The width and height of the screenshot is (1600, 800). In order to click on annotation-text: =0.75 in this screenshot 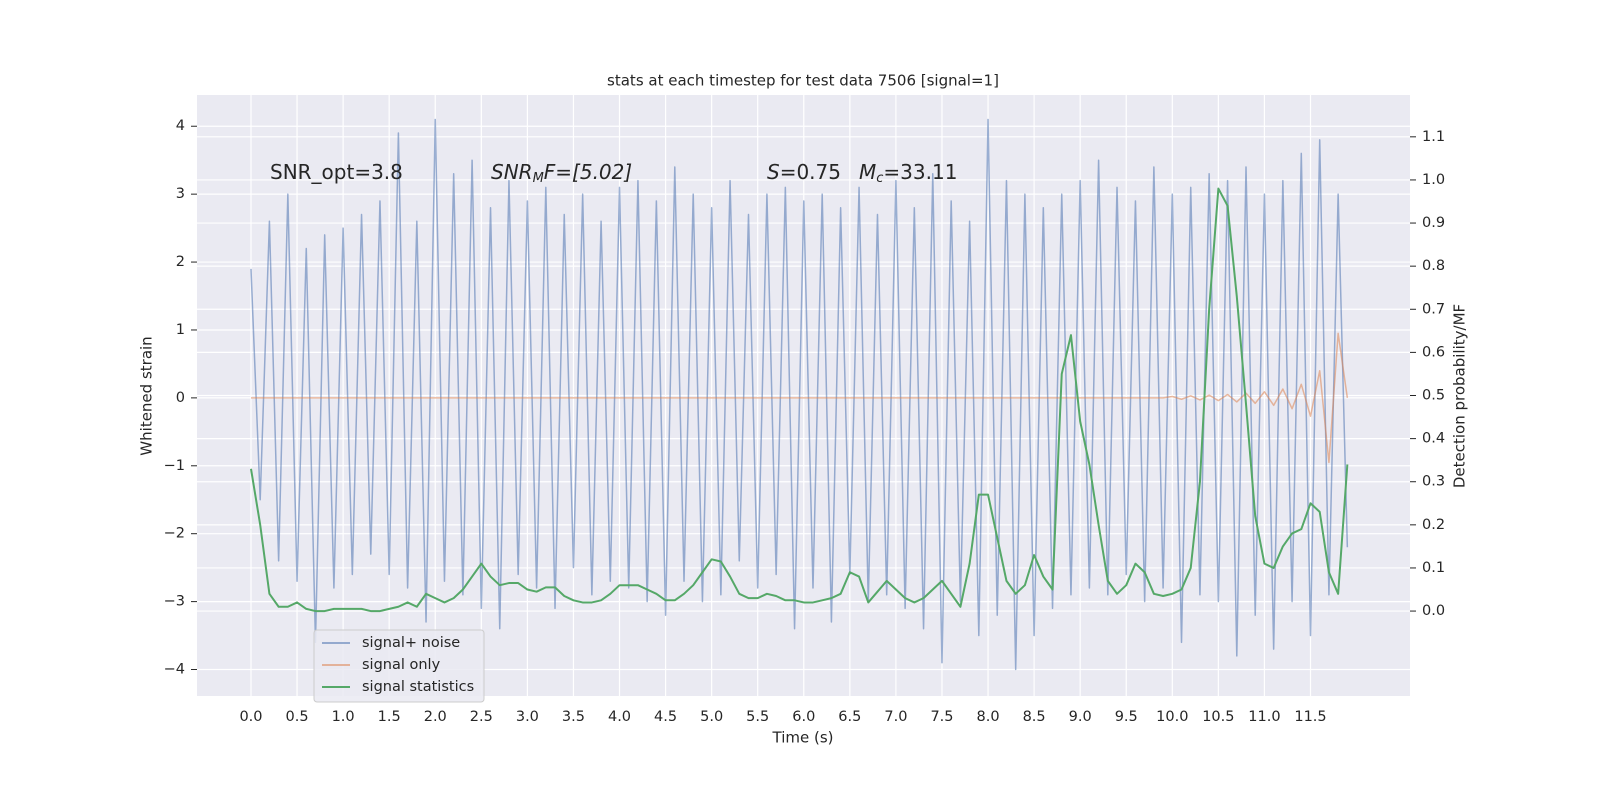, I will do `click(810, 172)`.